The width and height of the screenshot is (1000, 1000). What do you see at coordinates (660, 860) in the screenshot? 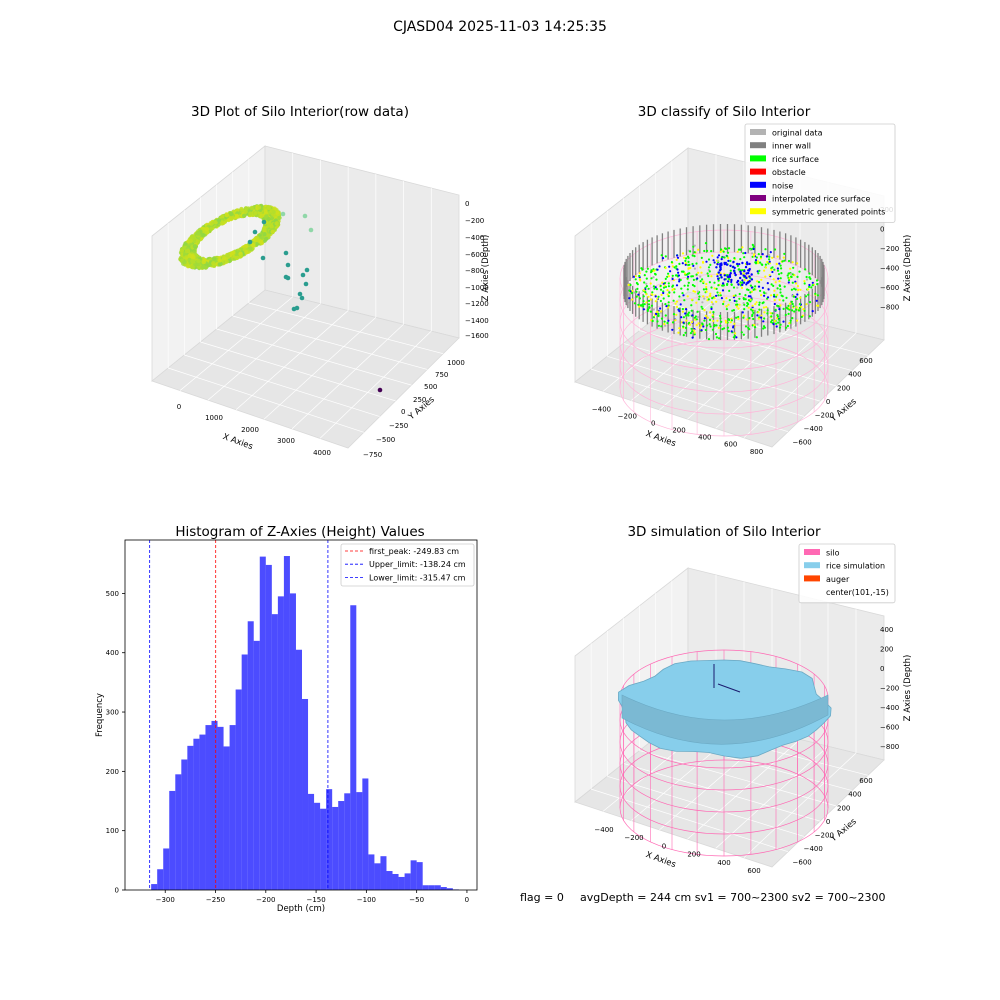
I see `simulation-3d-xlabel: X Axies` at bounding box center [660, 860].